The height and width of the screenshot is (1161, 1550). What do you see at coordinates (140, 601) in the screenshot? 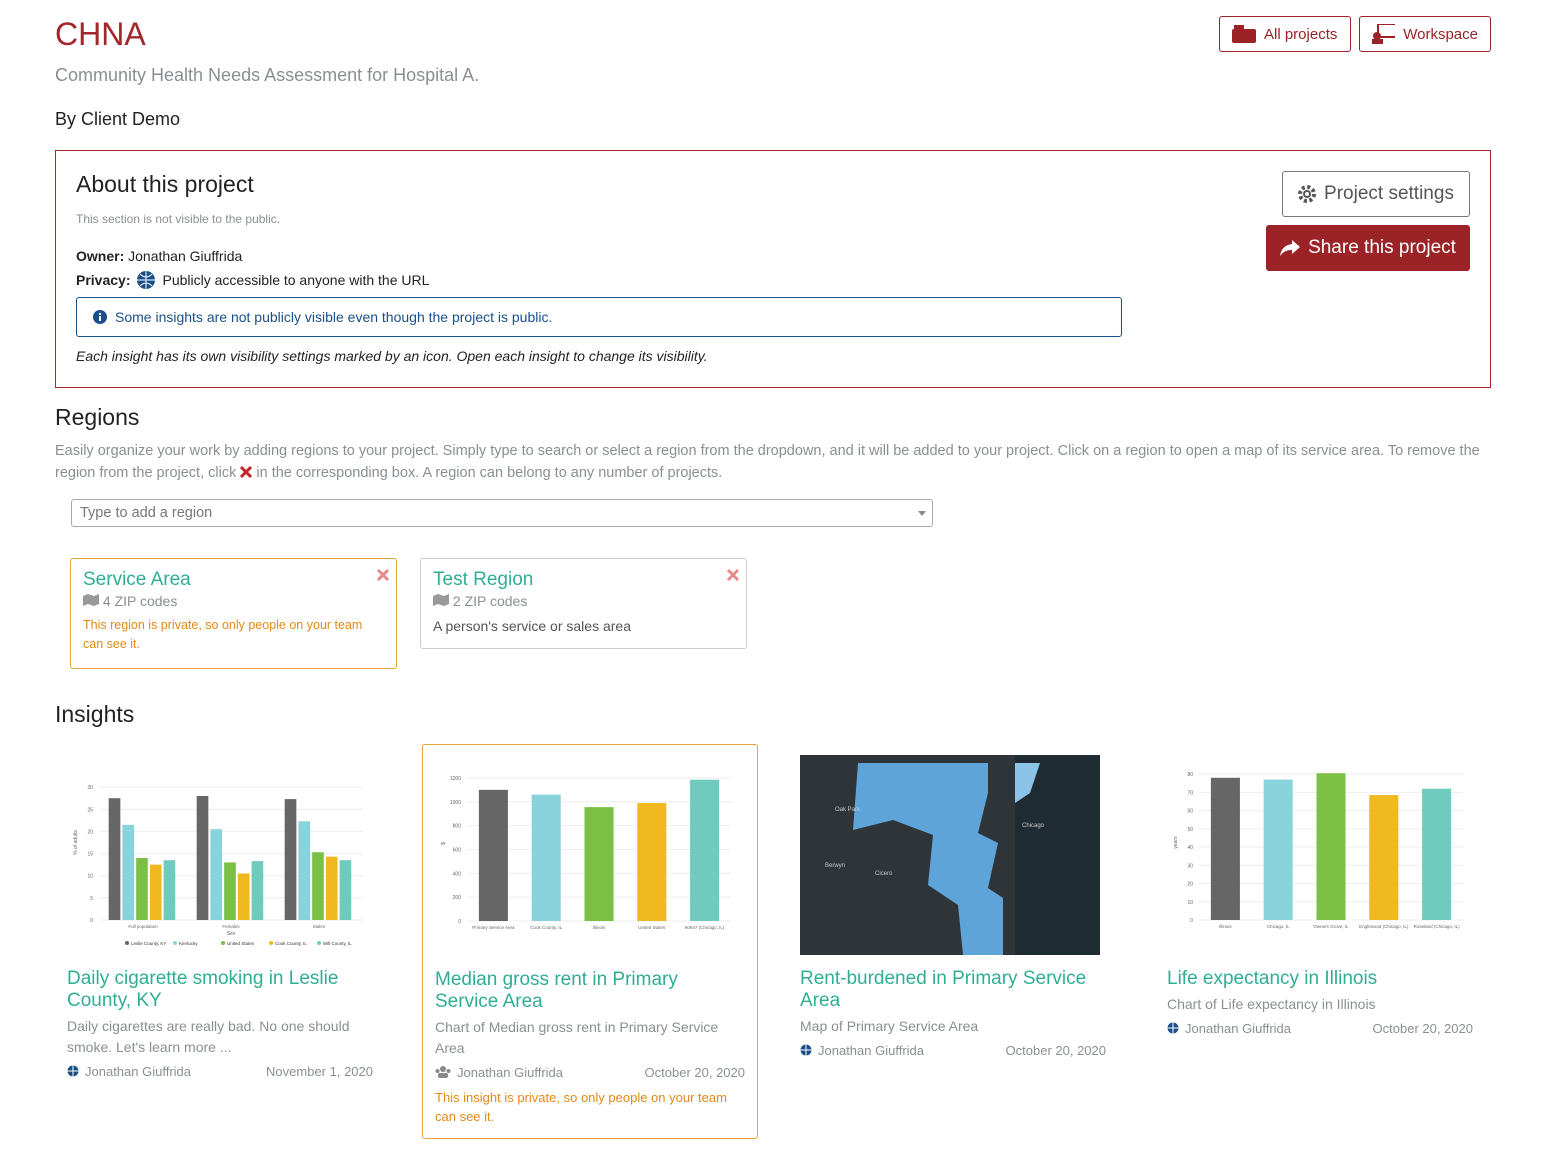
I see `zip-count: 4 ZIP codes` at bounding box center [140, 601].